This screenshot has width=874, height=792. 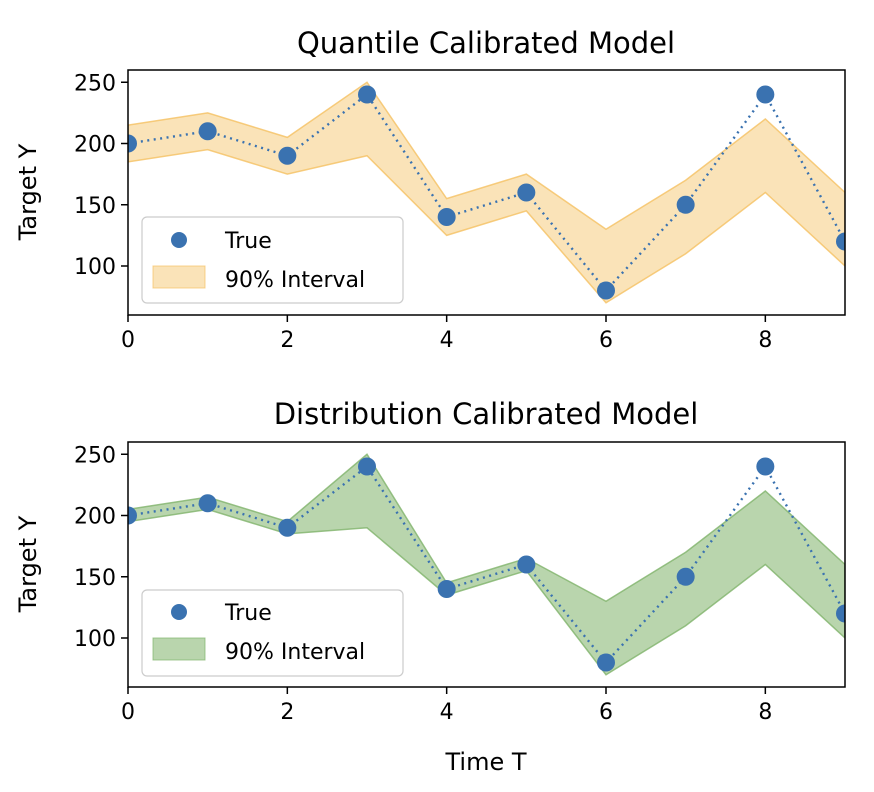 What do you see at coordinates (486, 43) in the screenshot?
I see `chart-title: Quantile Calibrated Model` at bounding box center [486, 43].